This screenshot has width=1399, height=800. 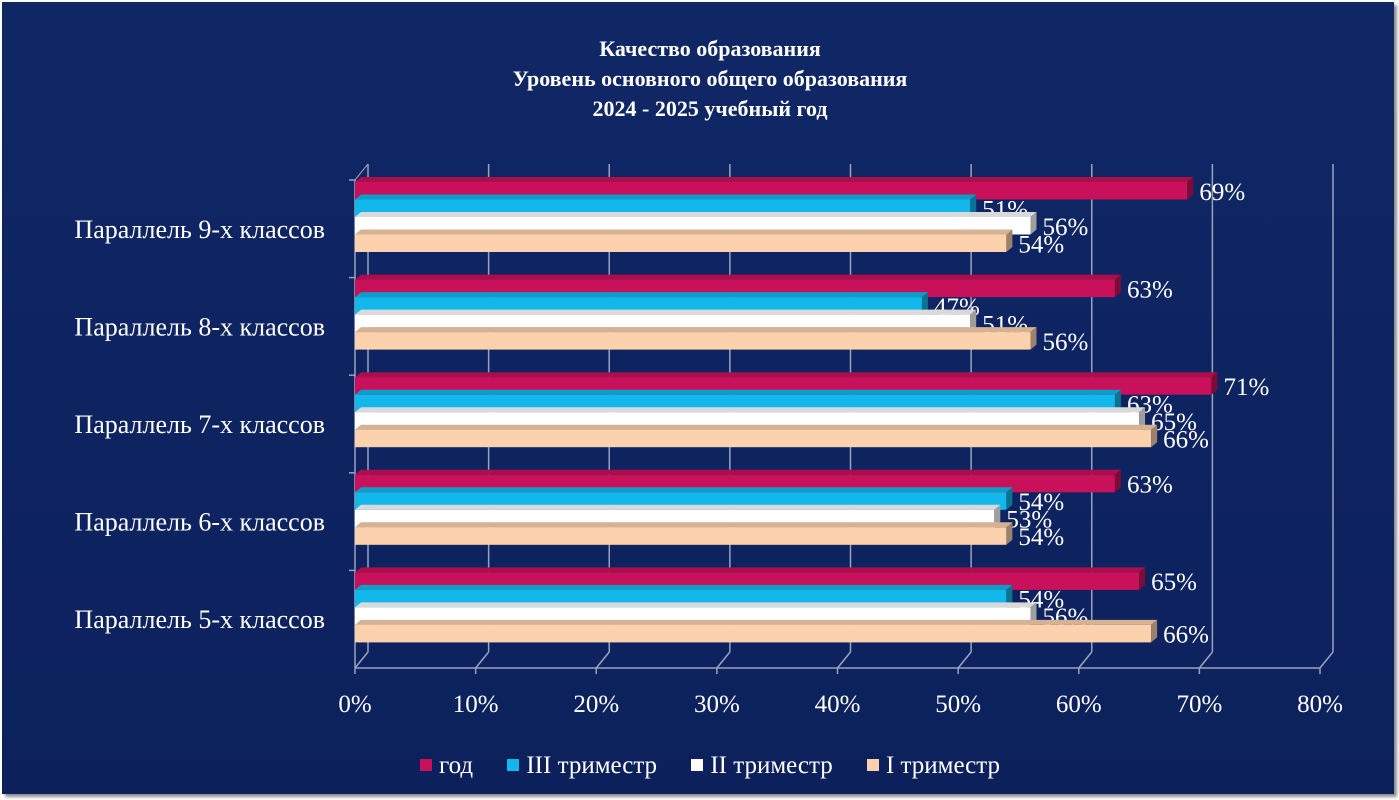 I want to click on category-label: Параллель 9-х классов, so click(x=199, y=229).